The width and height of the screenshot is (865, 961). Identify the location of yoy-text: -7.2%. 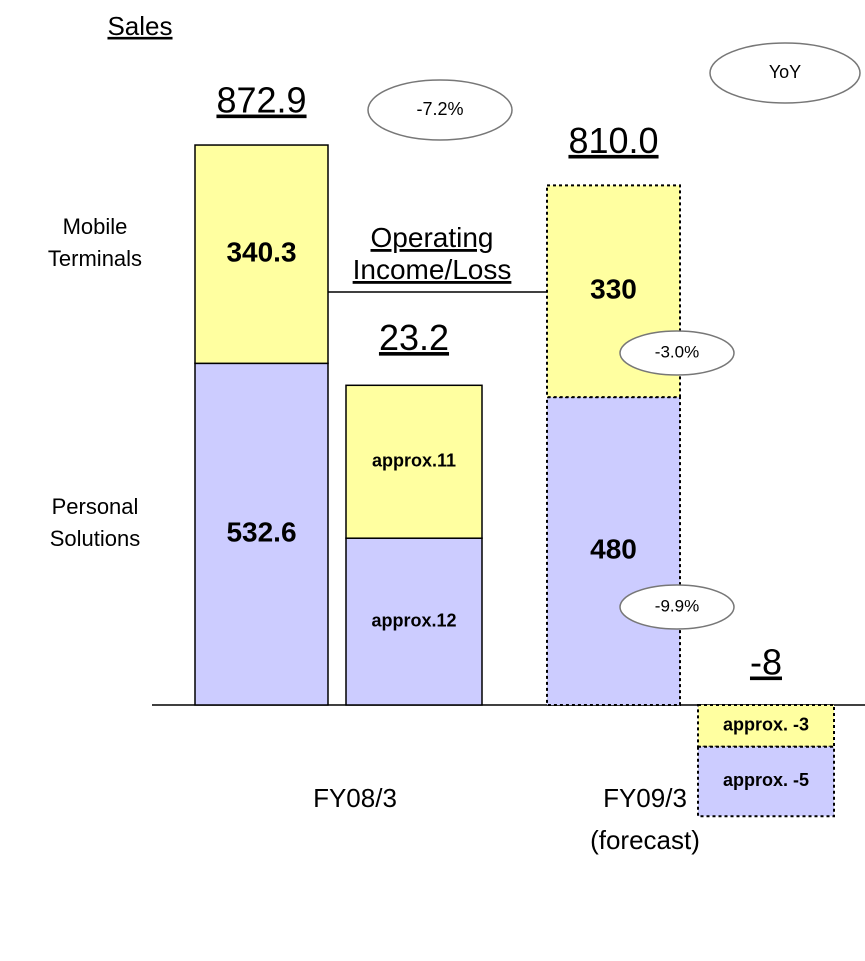
(439, 109).